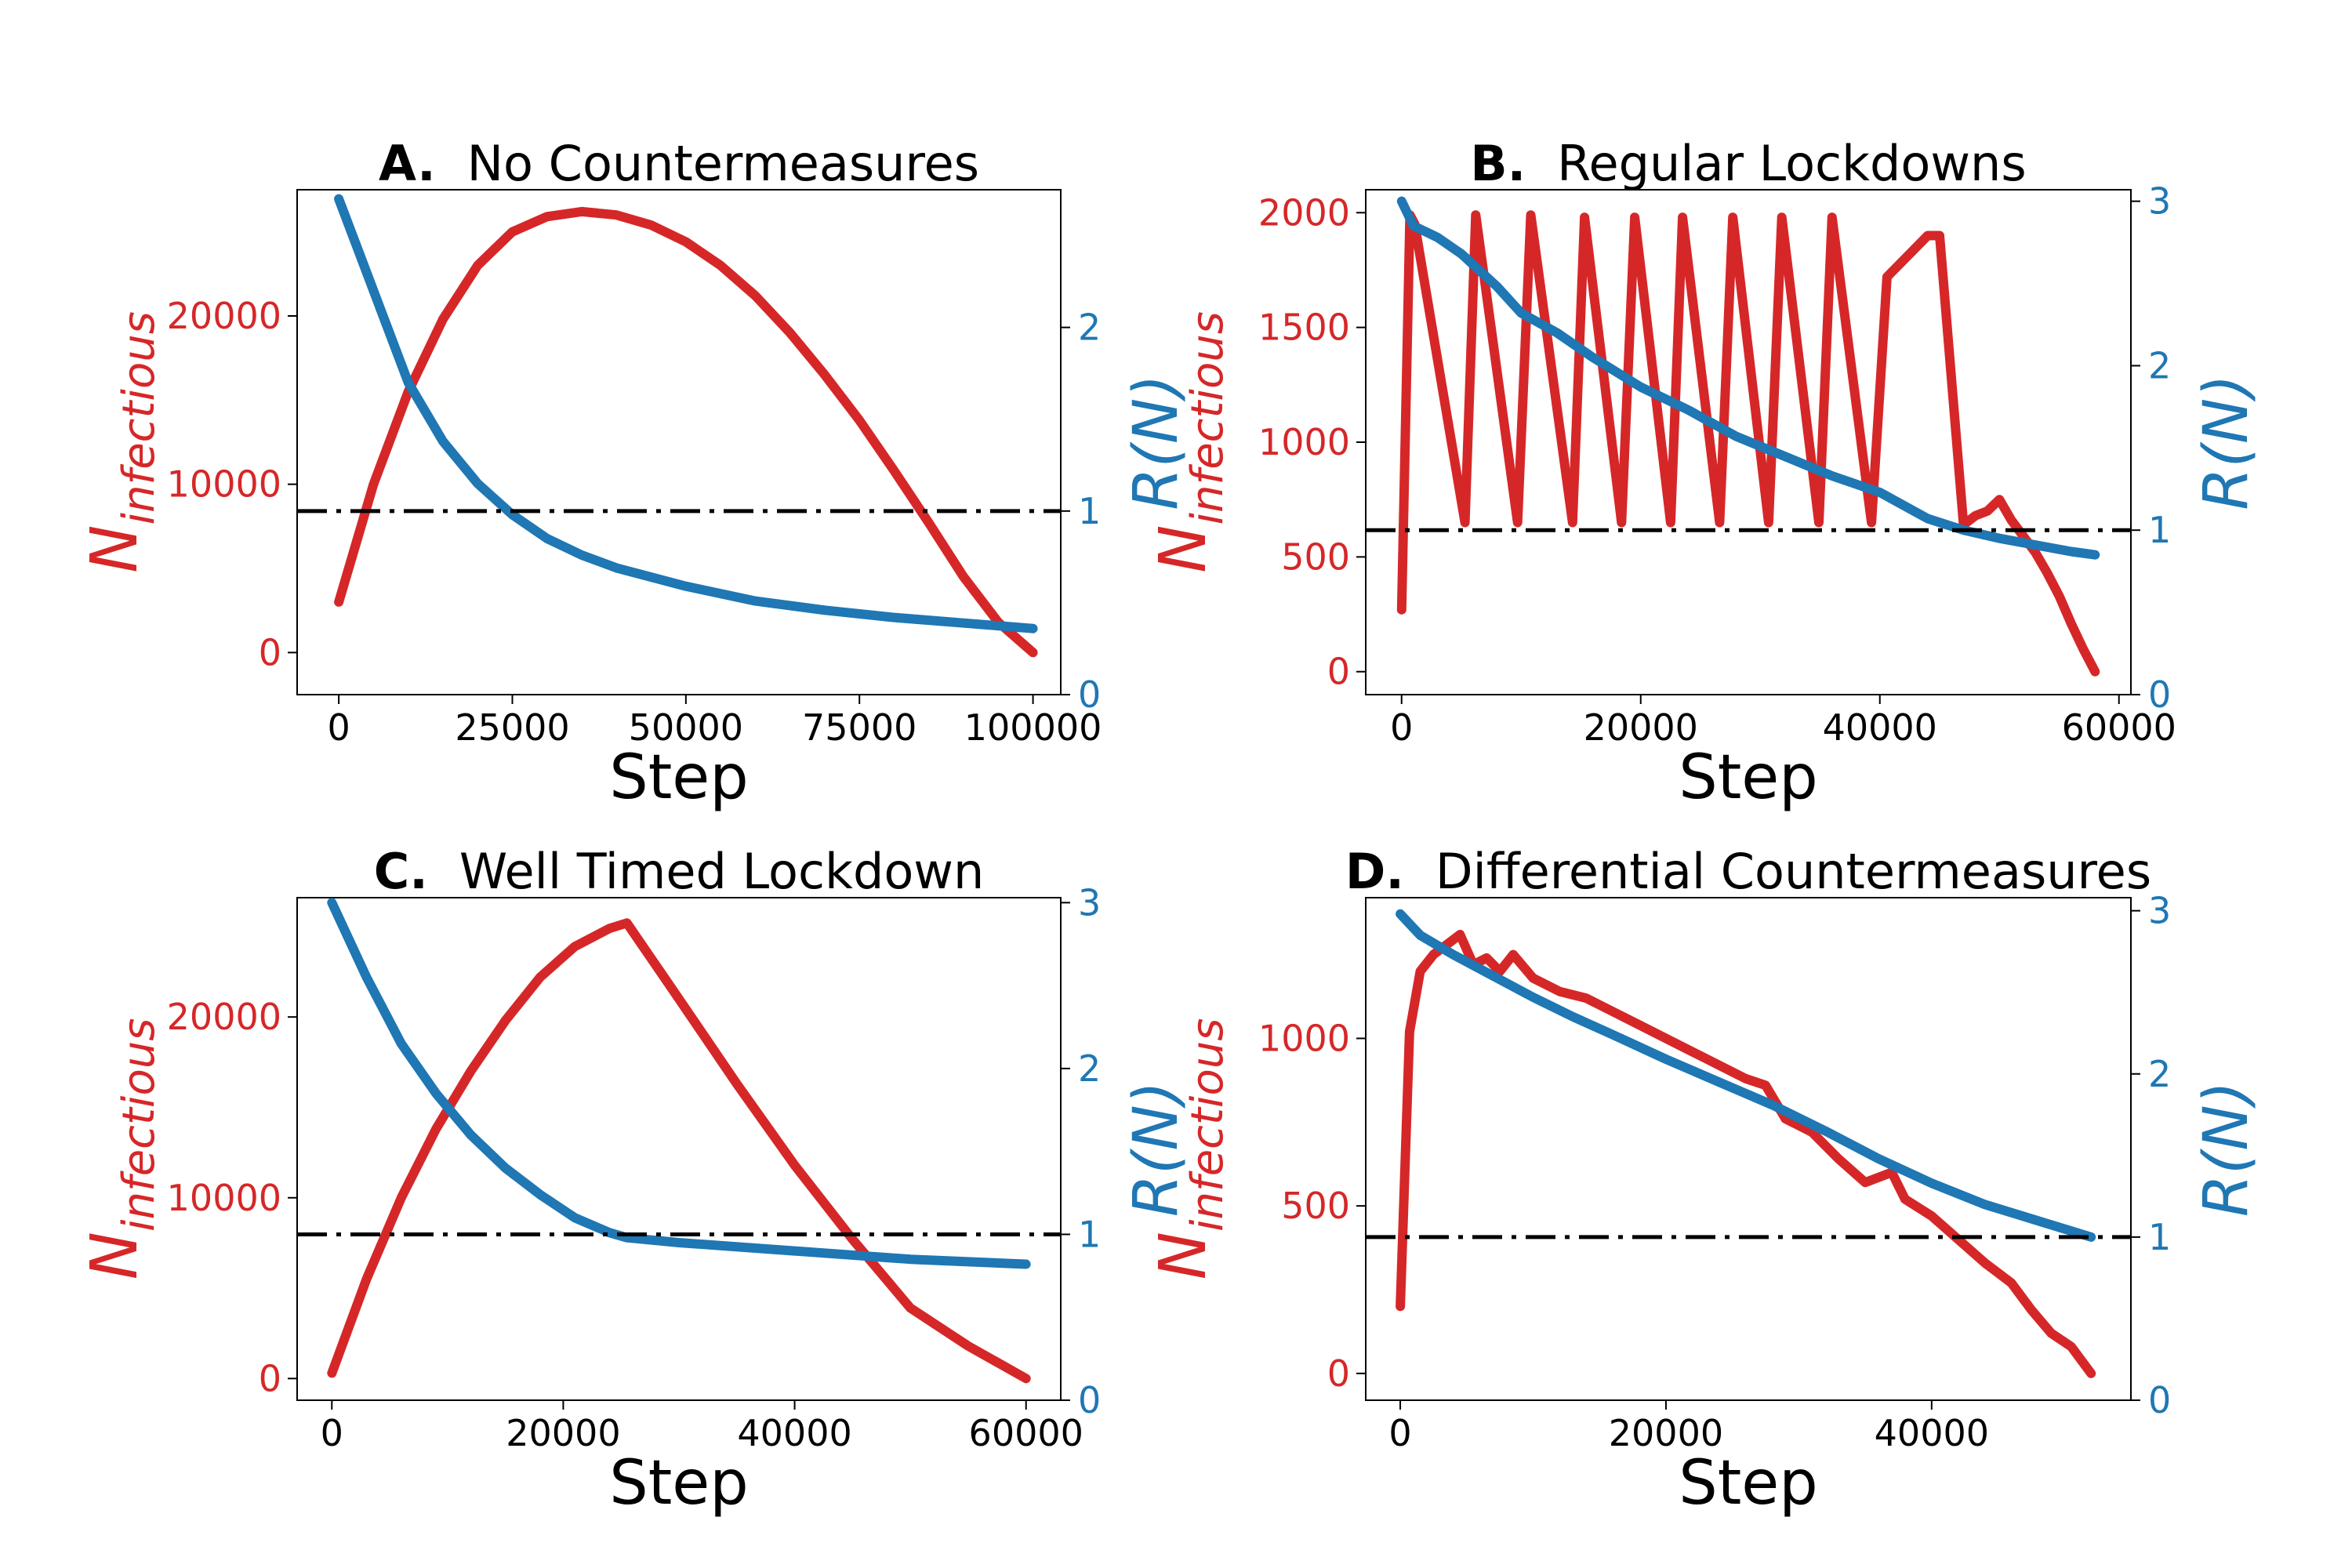 The image size is (2352, 1568). What do you see at coordinates (2159, 530) in the screenshot?
I see `panel-2-ytick-right-label: 1` at bounding box center [2159, 530].